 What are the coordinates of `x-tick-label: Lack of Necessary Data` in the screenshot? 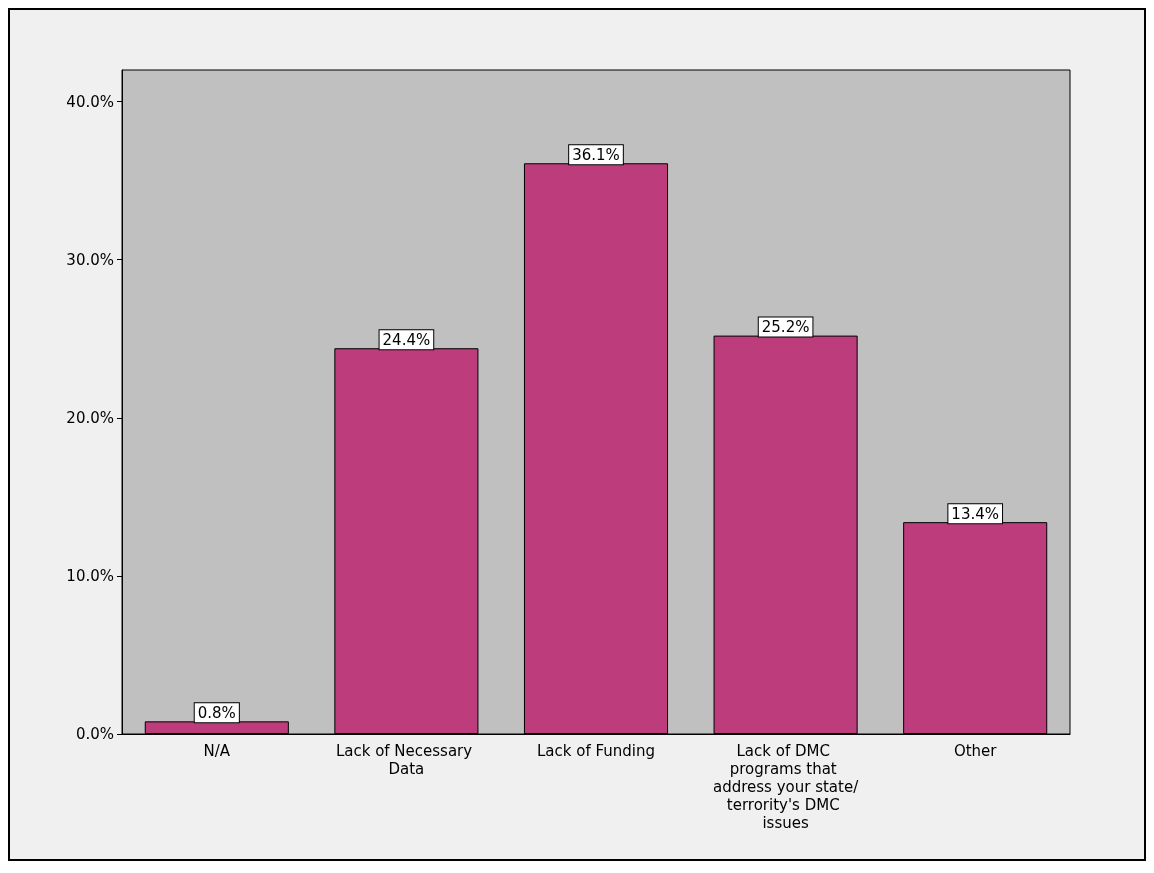 It's located at (406, 760).